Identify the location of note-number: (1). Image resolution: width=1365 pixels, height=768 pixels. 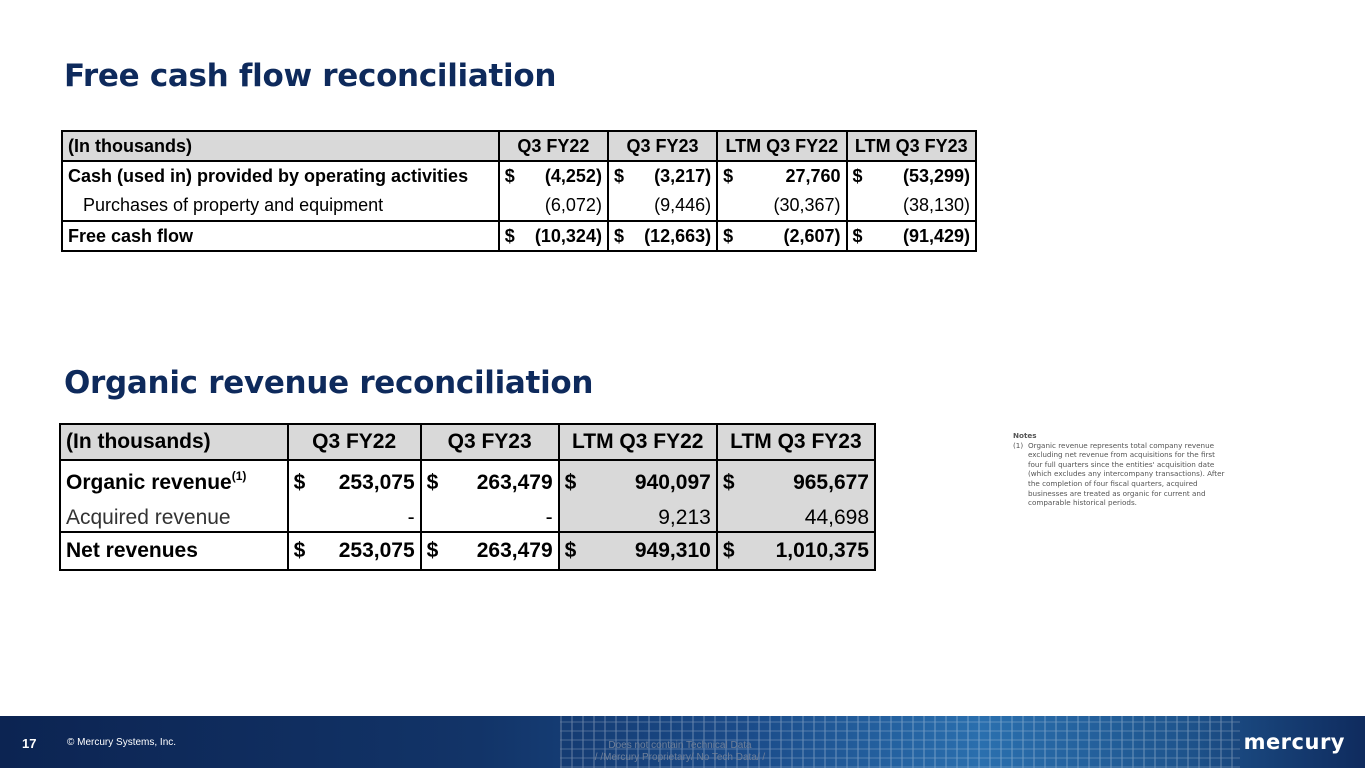
(1018, 445).